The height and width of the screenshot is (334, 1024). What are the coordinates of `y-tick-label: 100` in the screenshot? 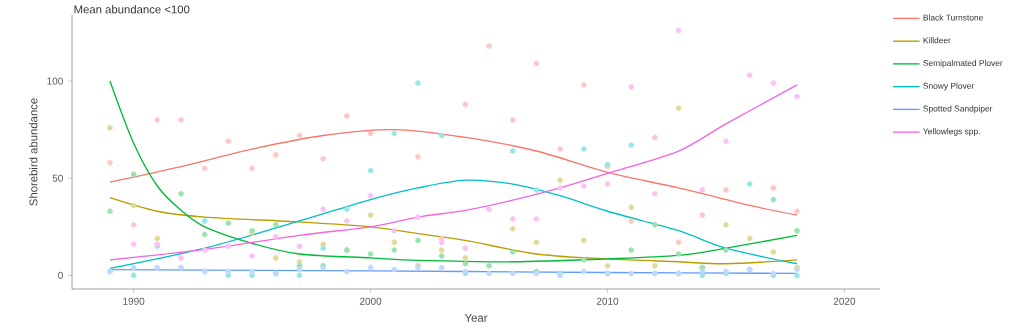 It's located at (55, 81).